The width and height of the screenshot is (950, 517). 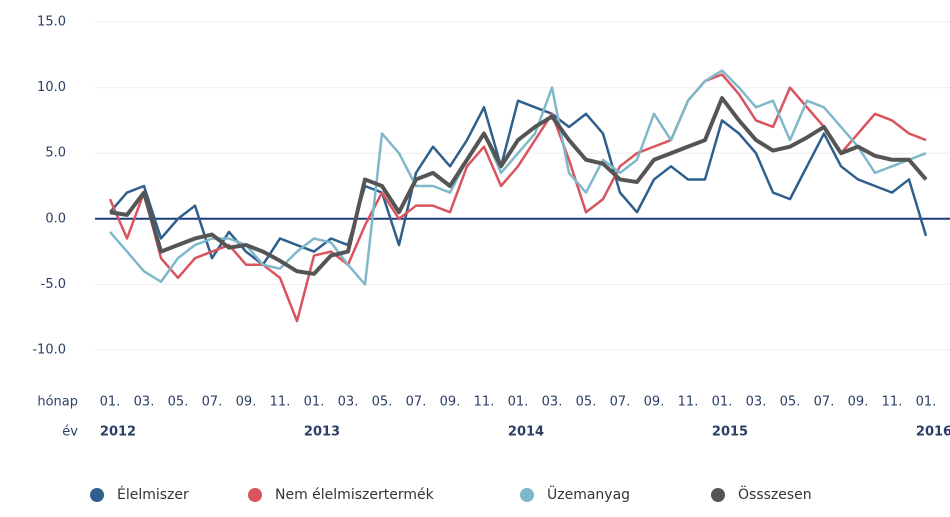 I want to click on year-label: 2012, so click(x=118, y=432).